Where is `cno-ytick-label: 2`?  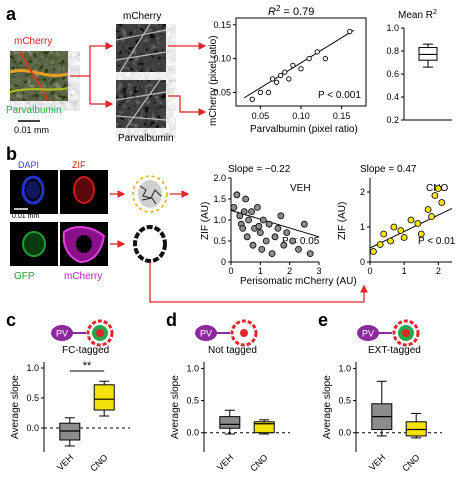 cno-ytick-label: 2 is located at coordinates (362, 192).